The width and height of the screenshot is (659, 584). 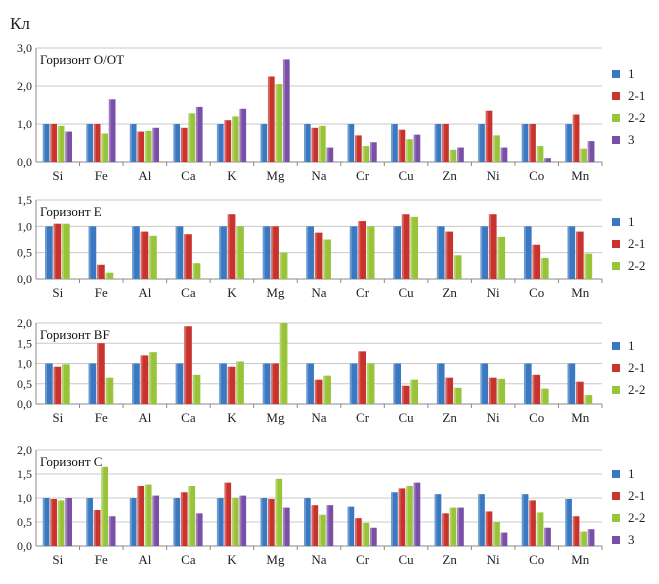 What do you see at coordinates (232, 417) in the screenshot?
I see `x-tick-label: K` at bounding box center [232, 417].